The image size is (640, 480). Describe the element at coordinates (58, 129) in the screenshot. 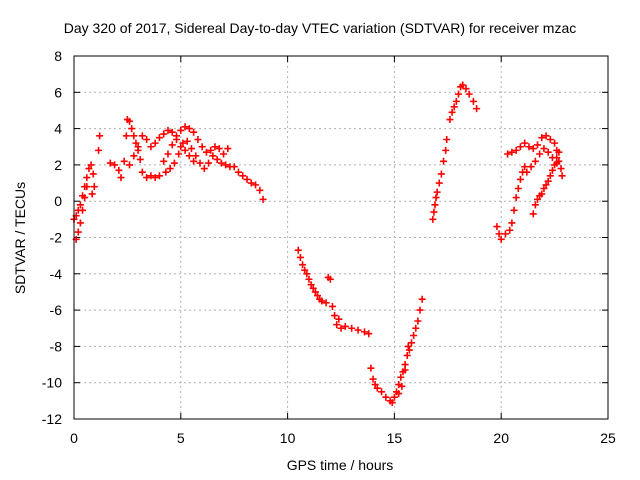

I see `y-tick-label: 4` at that location.